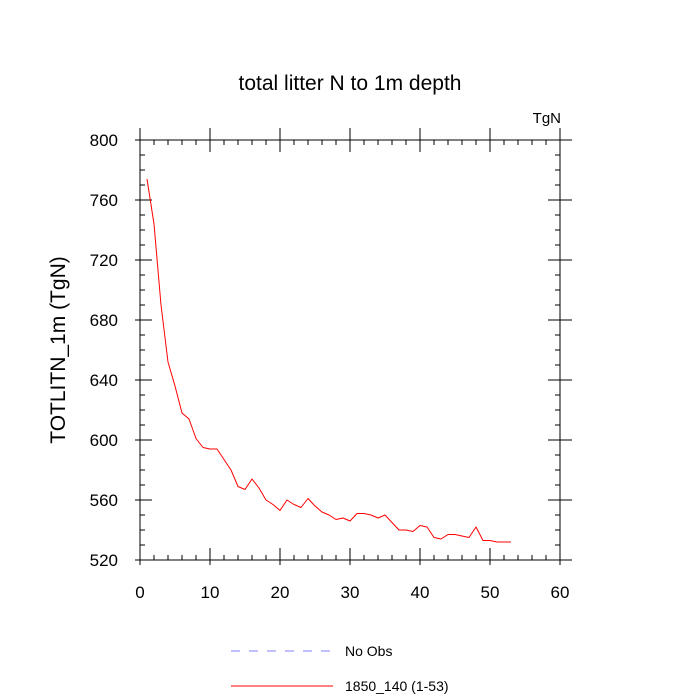  Describe the element at coordinates (139, 592) in the screenshot. I see `x-tick-label: 0` at that location.